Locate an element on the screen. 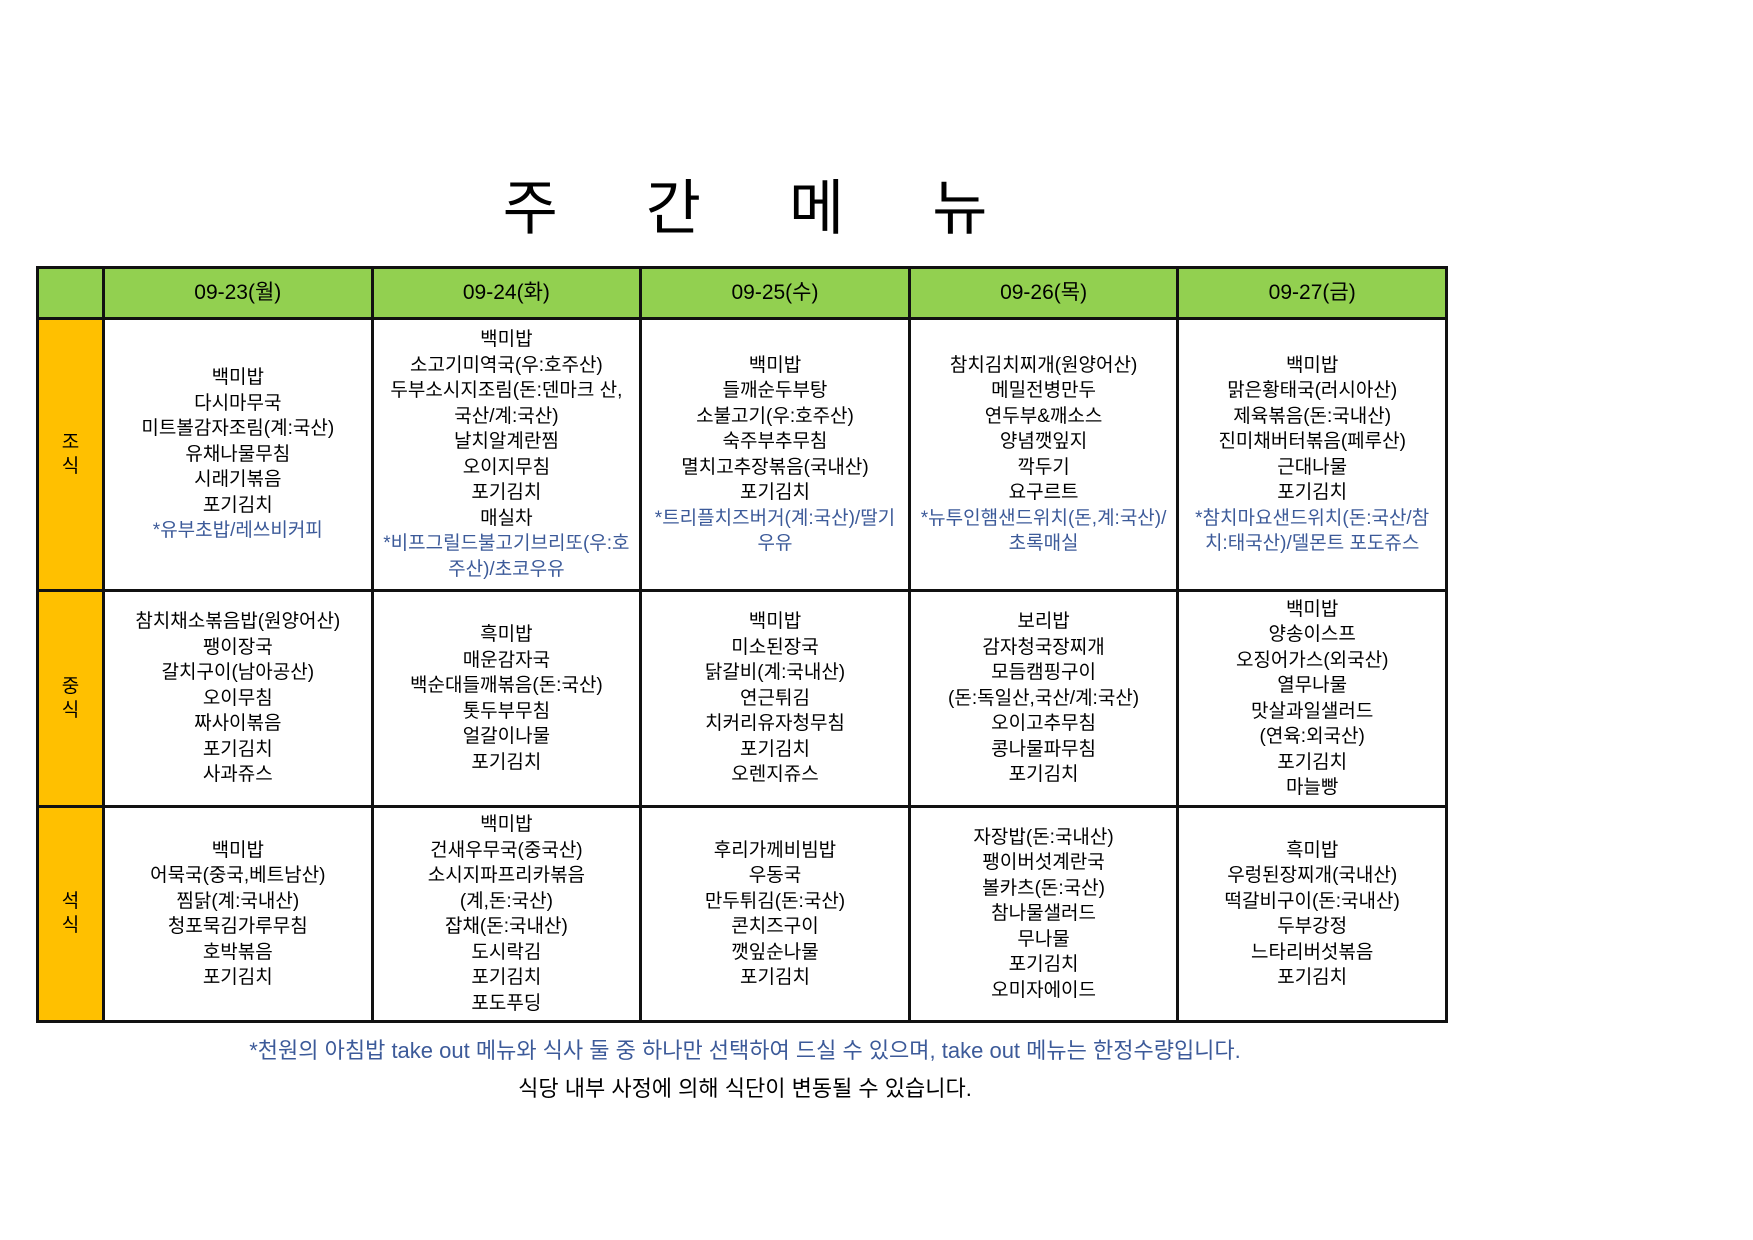  menu-item: 사과쥬스 is located at coordinates (237, 775).